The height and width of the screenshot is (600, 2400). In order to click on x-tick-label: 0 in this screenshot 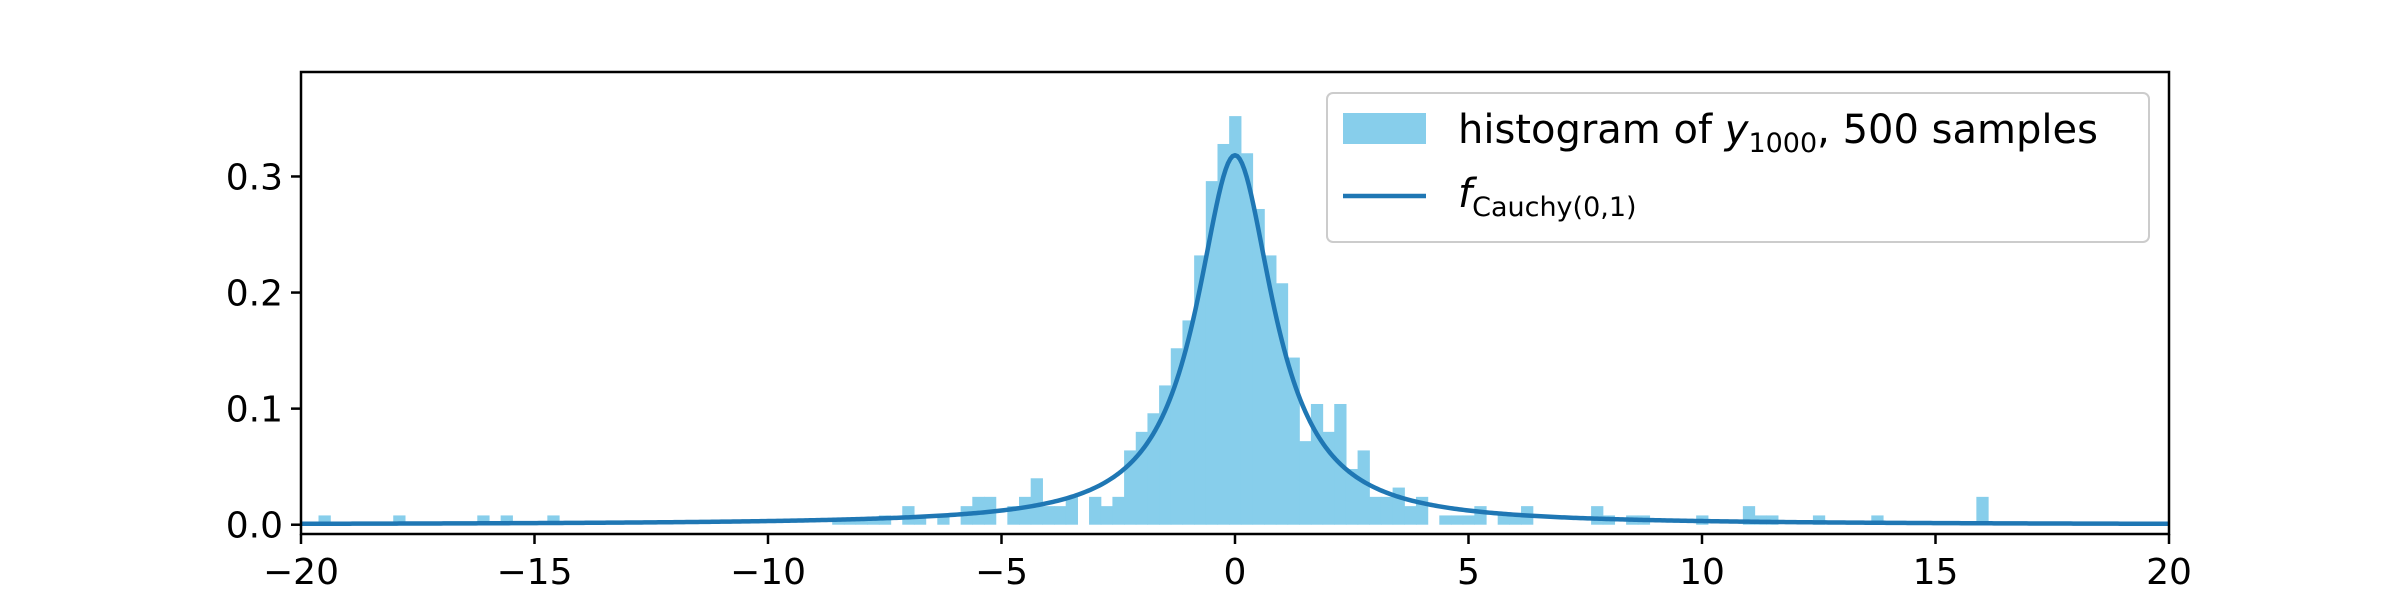, I will do `click(1235, 572)`.